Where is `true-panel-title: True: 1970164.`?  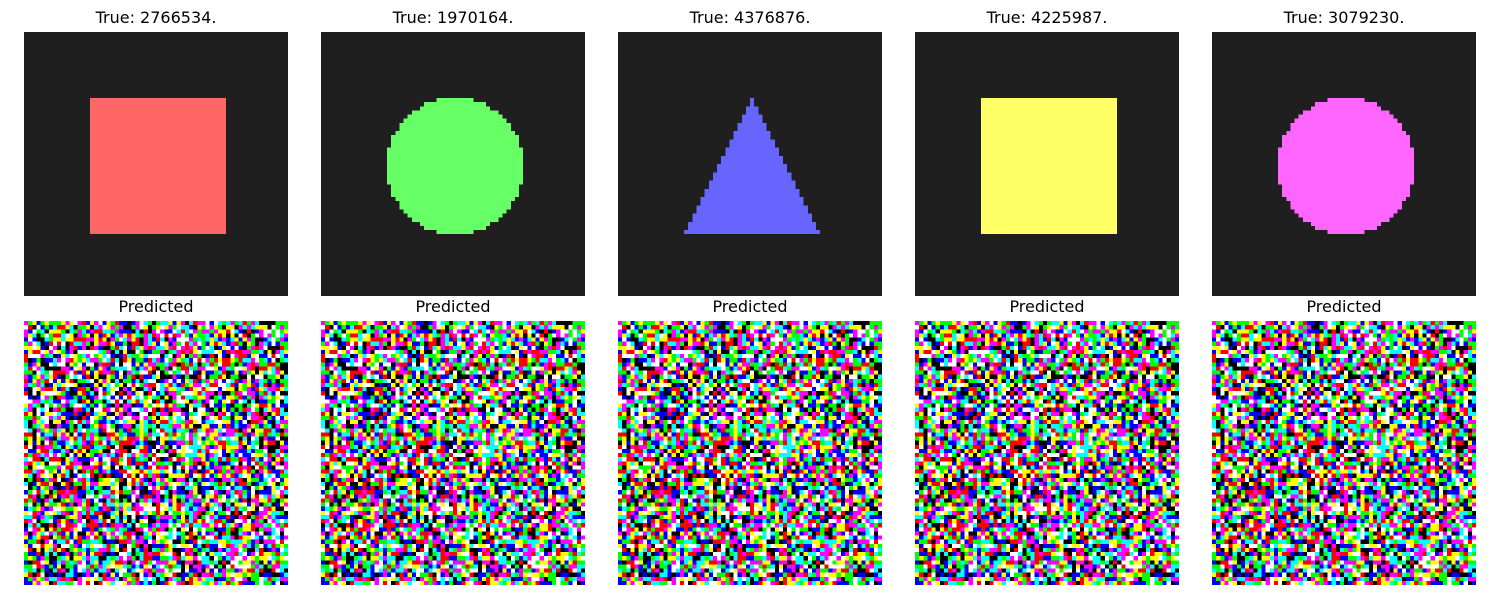 true-panel-title: True: 1970164. is located at coordinates (453, 17).